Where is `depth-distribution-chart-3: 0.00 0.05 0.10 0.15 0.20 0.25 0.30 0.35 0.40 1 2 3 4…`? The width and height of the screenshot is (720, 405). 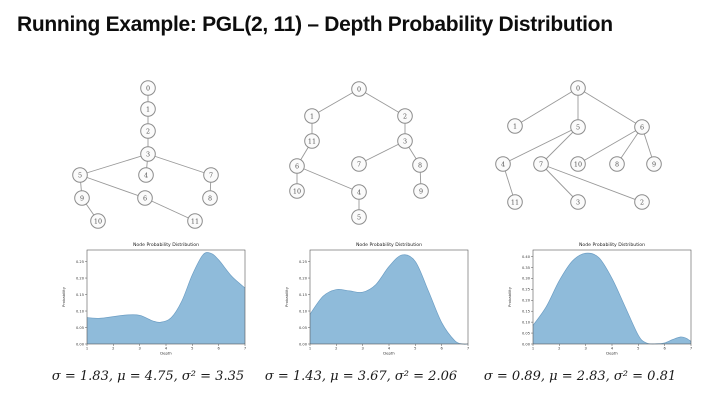 depth-distribution-chart-3: 0.00 0.05 0.10 0.15 0.20 0.25 0.30 0.35 0.40 1 2 3 4… is located at coordinates (599, 299).